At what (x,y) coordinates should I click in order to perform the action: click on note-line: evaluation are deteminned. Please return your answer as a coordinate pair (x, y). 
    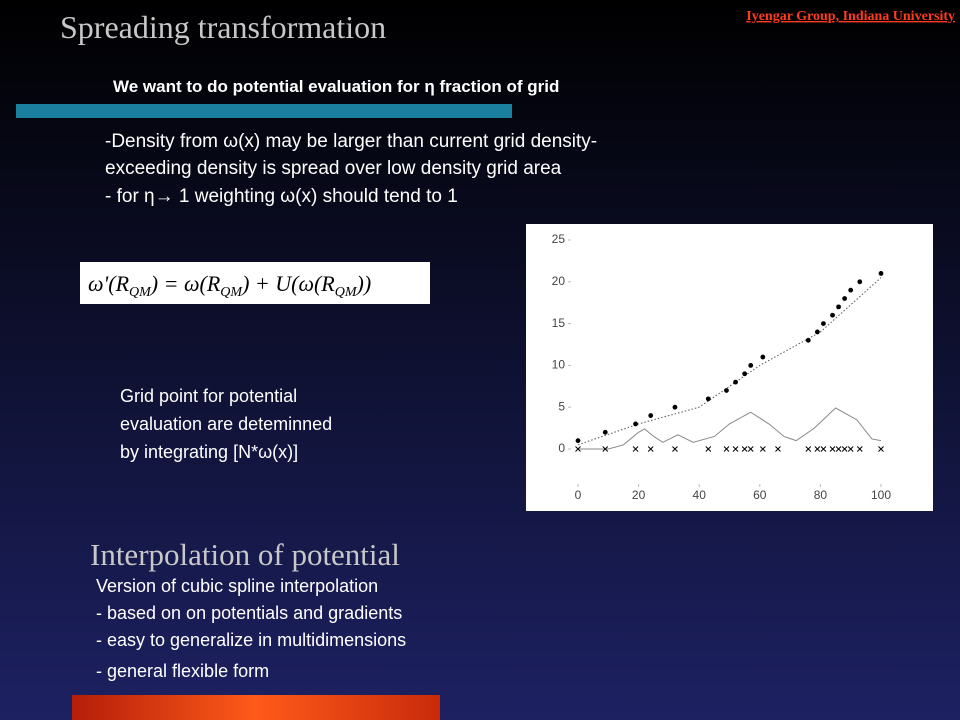
    Looking at the image, I should click on (226, 424).